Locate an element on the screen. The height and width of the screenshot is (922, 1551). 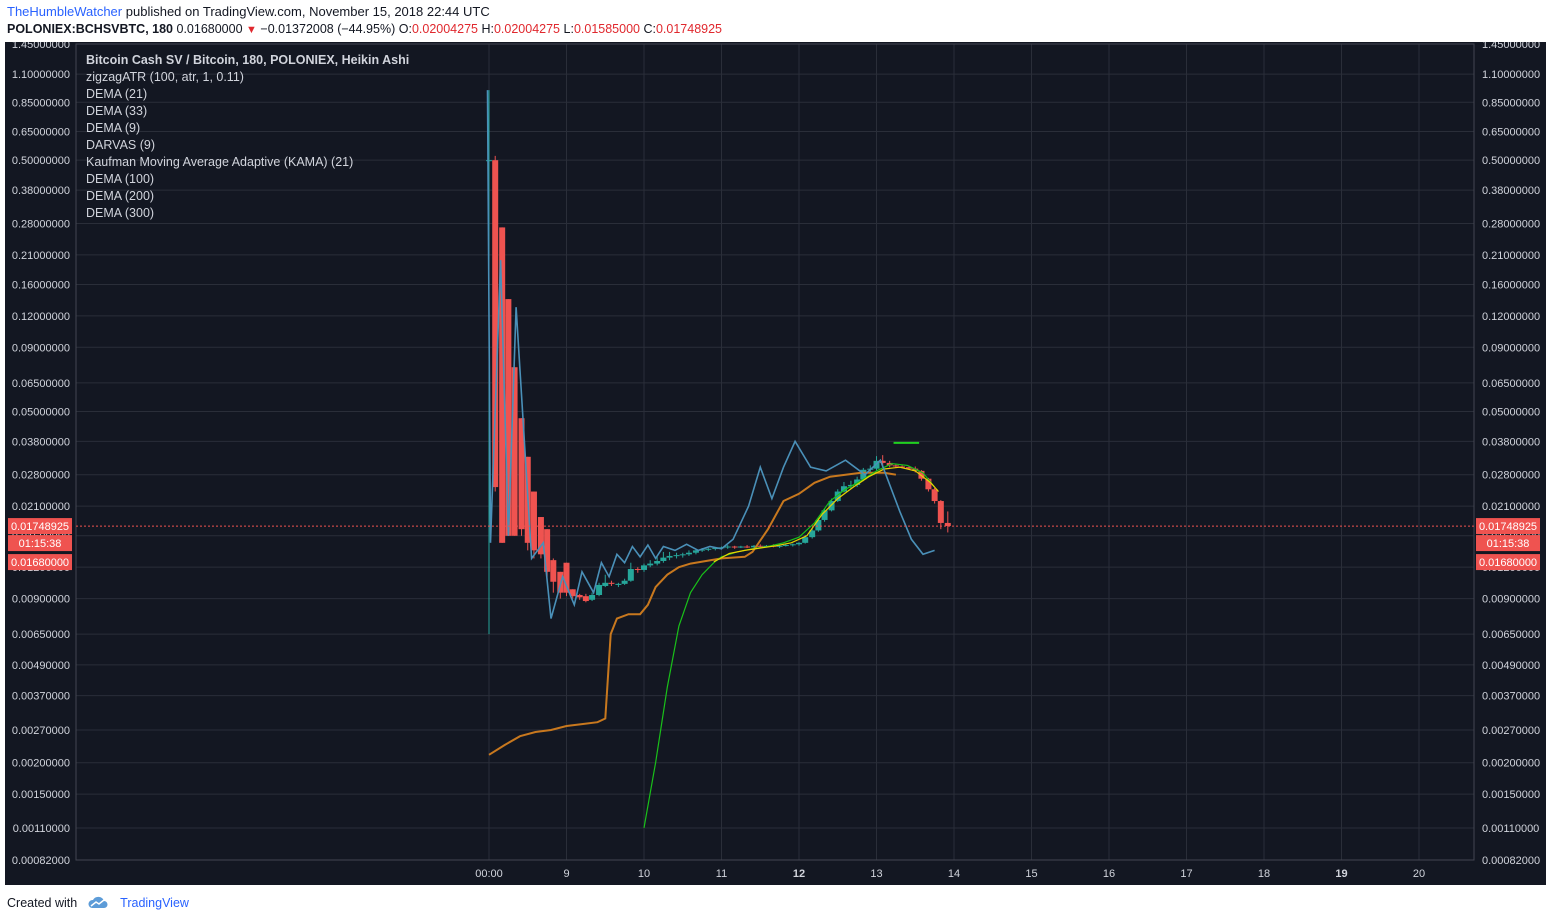
y-axis-label-left: 0.05000000 is located at coordinates (41, 412).